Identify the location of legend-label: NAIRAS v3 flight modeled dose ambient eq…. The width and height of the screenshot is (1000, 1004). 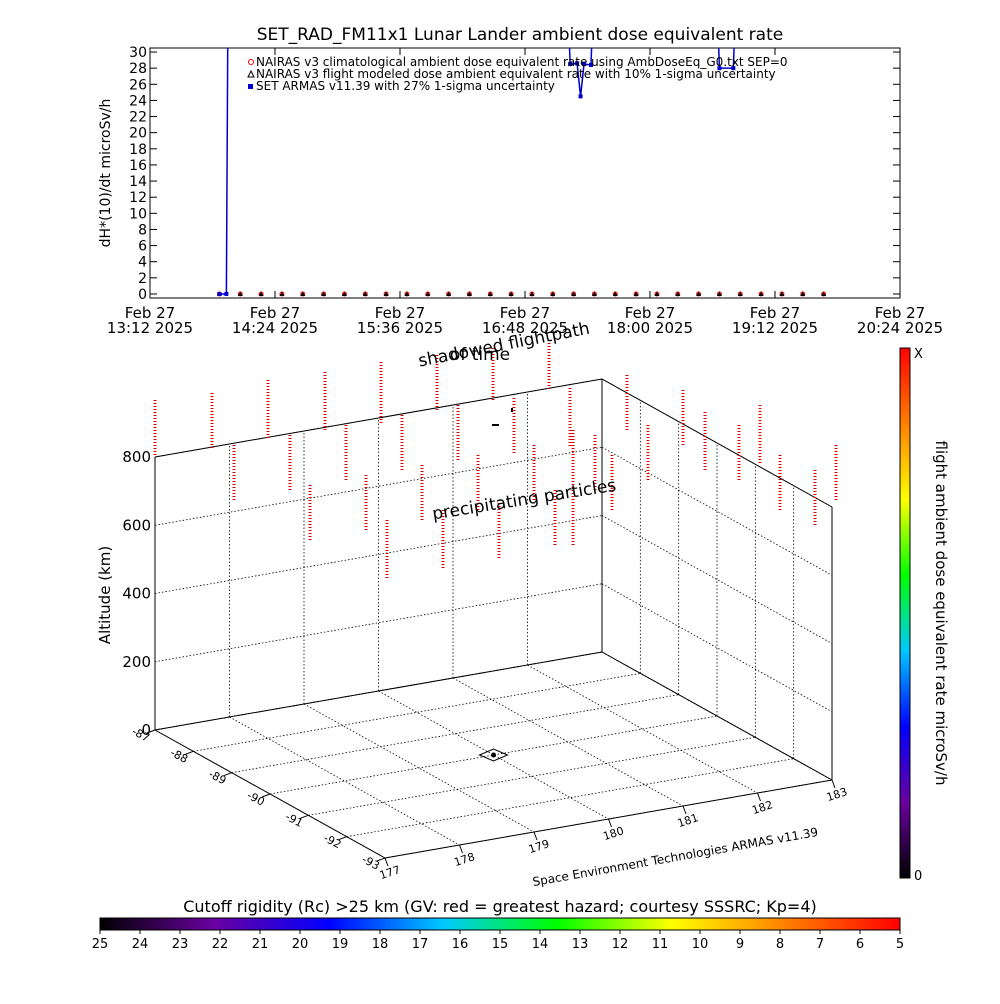
(516, 74).